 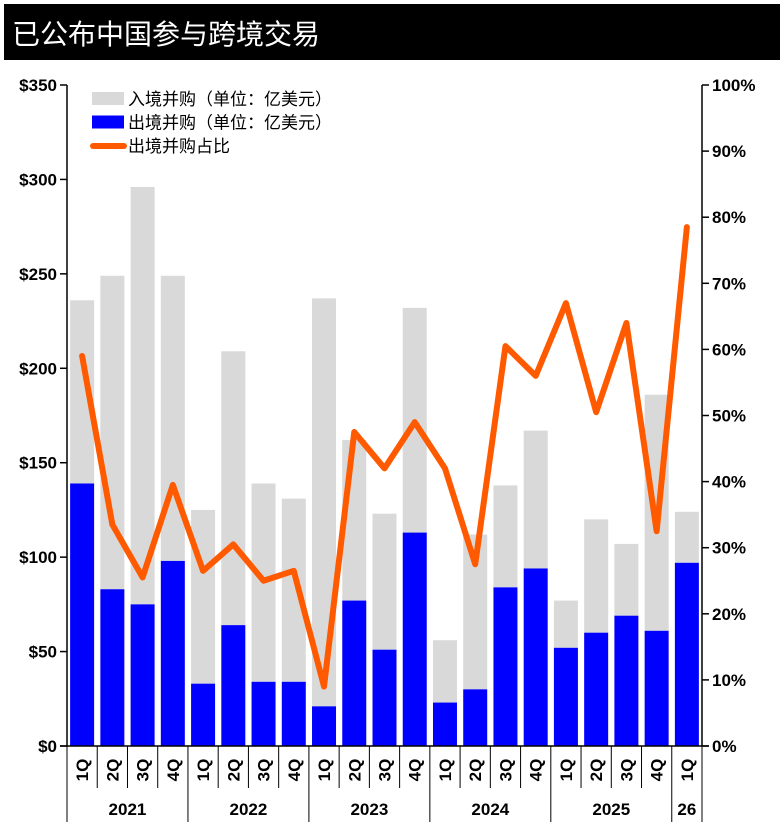 What do you see at coordinates (38, 85) in the screenshot?
I see `y-tick-label: $350` at bounding box center [38, 85].